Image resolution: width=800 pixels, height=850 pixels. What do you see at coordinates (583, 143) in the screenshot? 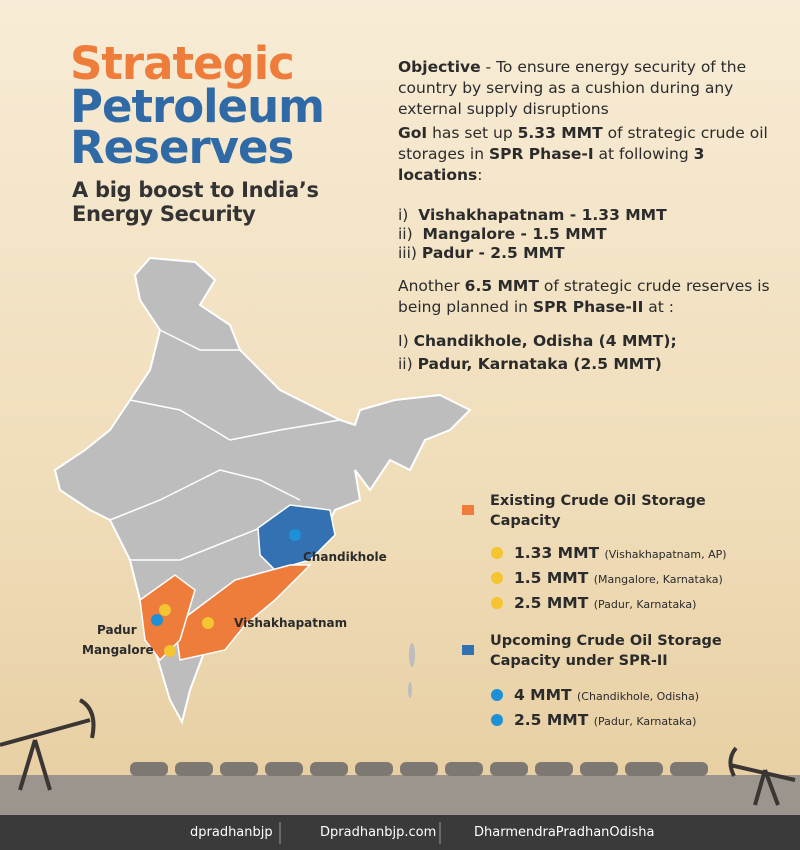
I see `text: of strategic crude oil storages in` at bounding box center [583, 143].